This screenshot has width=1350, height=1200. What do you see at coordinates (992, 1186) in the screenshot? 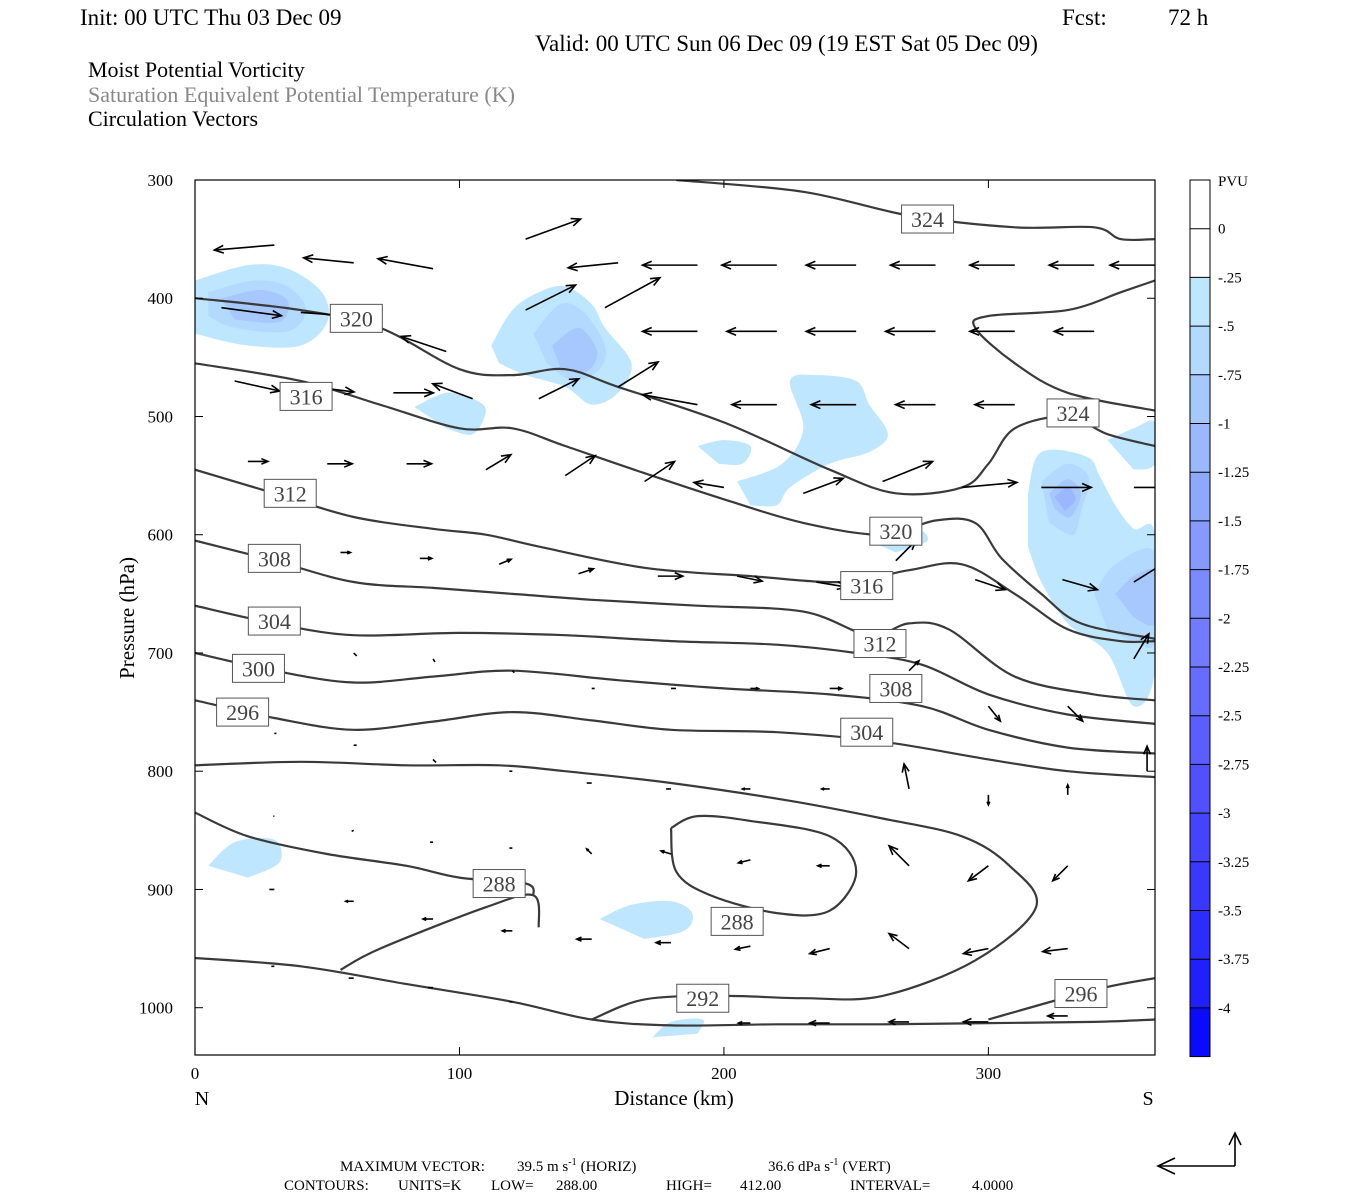
I see `contours-interval-value: 4.0000` at bounding box center [992, 1186].